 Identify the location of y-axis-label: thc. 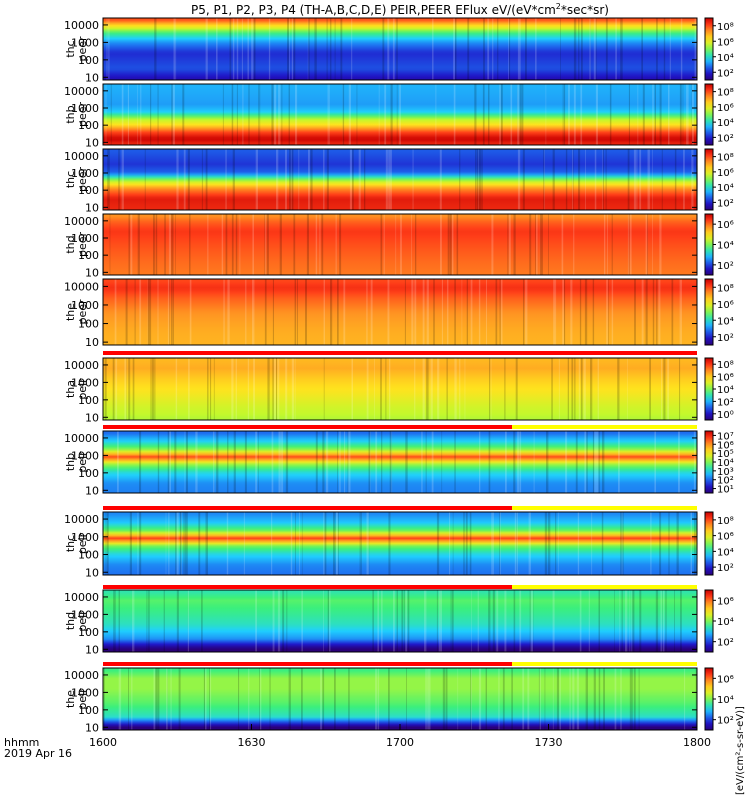
(70, 543).